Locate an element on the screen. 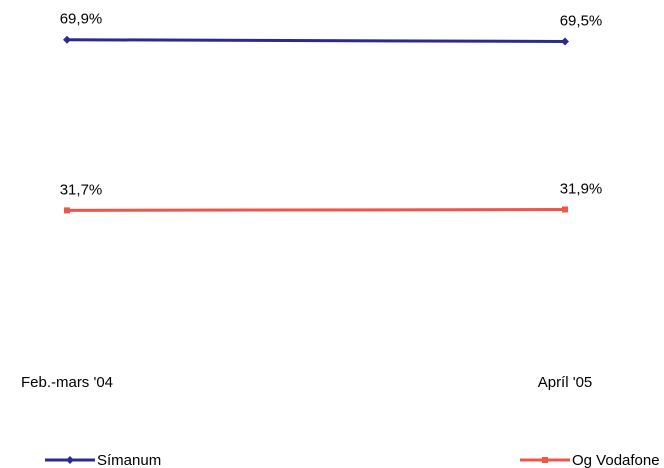  data-label: 31,7% is located at coordinates (81, 189).